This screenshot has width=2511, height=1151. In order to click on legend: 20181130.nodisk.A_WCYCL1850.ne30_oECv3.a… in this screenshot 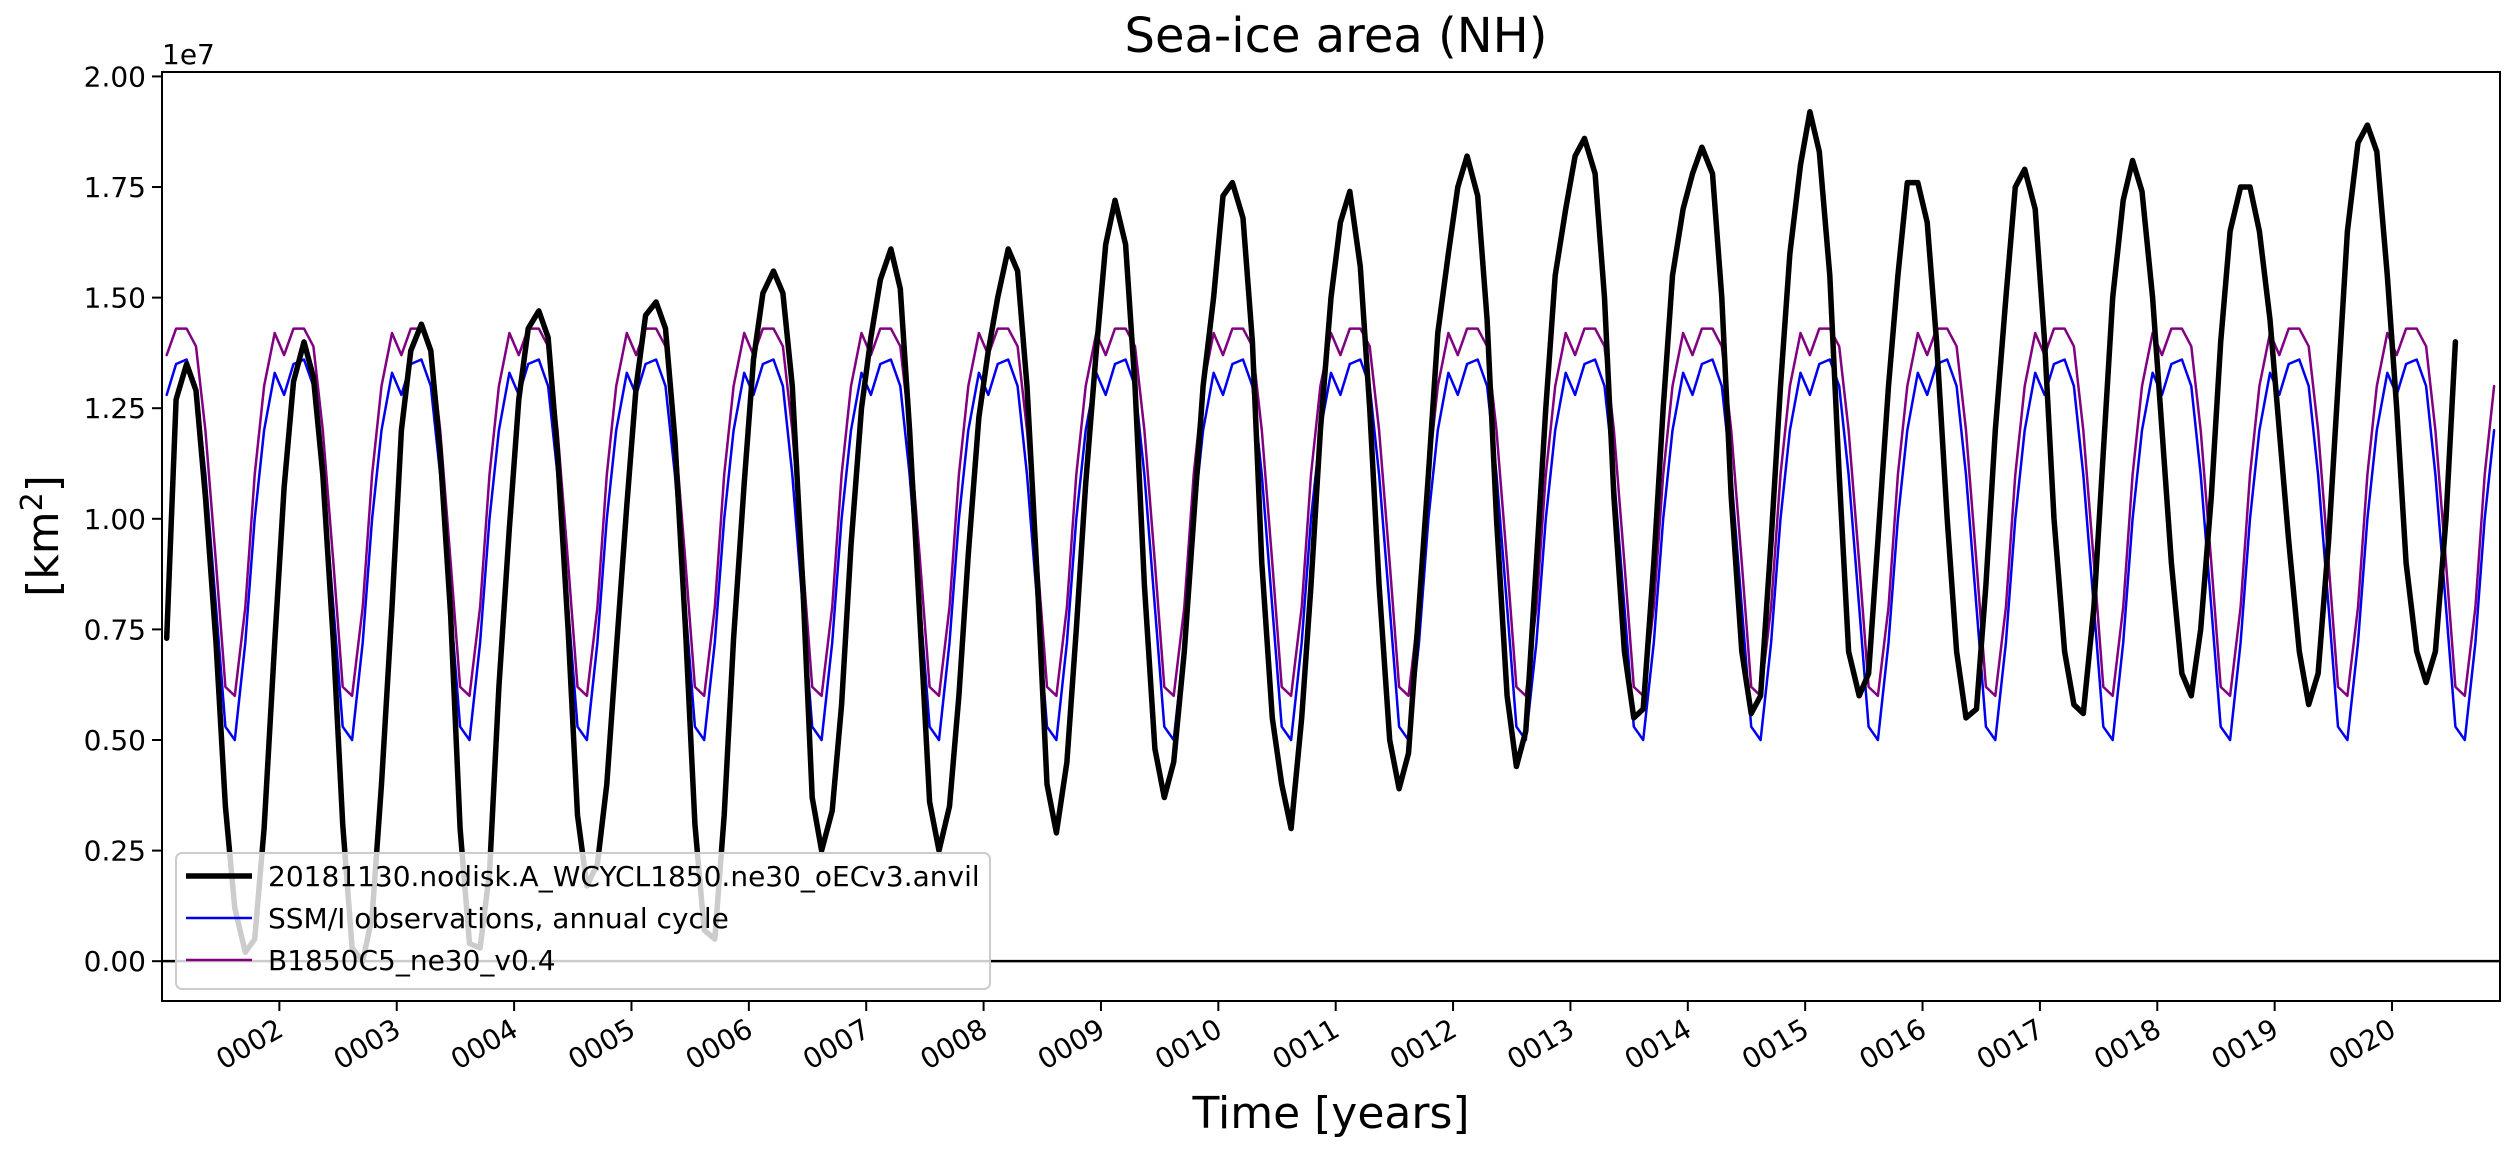, I will do `click(583, 921)`.